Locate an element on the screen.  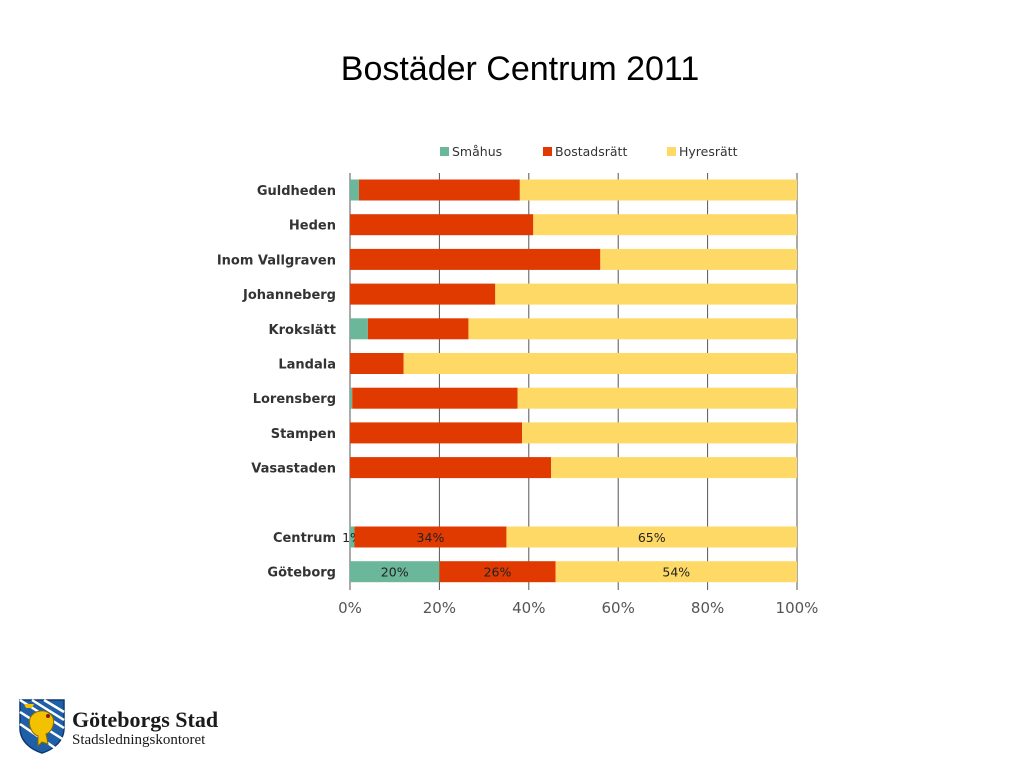
data-label: 65% is located at coordinates (652, 537).